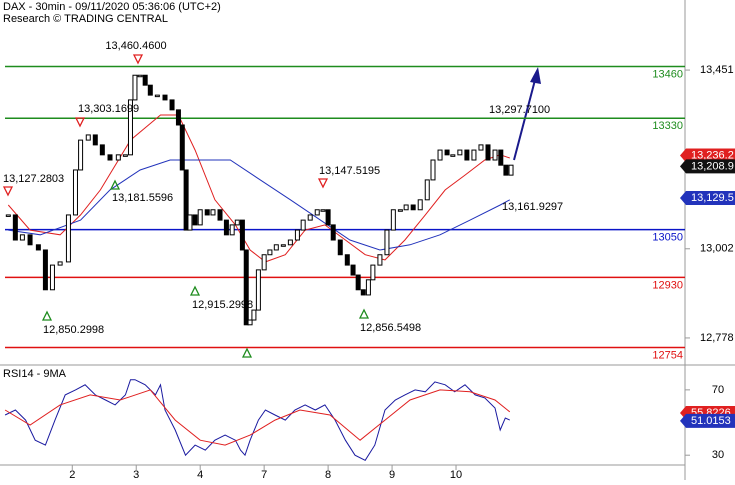 The width and height of the screenshot is (735, 485). Describe the element at coordinates (712, 166) in the screenshot. I see `price-badge-label: 13,208.9` at that location.